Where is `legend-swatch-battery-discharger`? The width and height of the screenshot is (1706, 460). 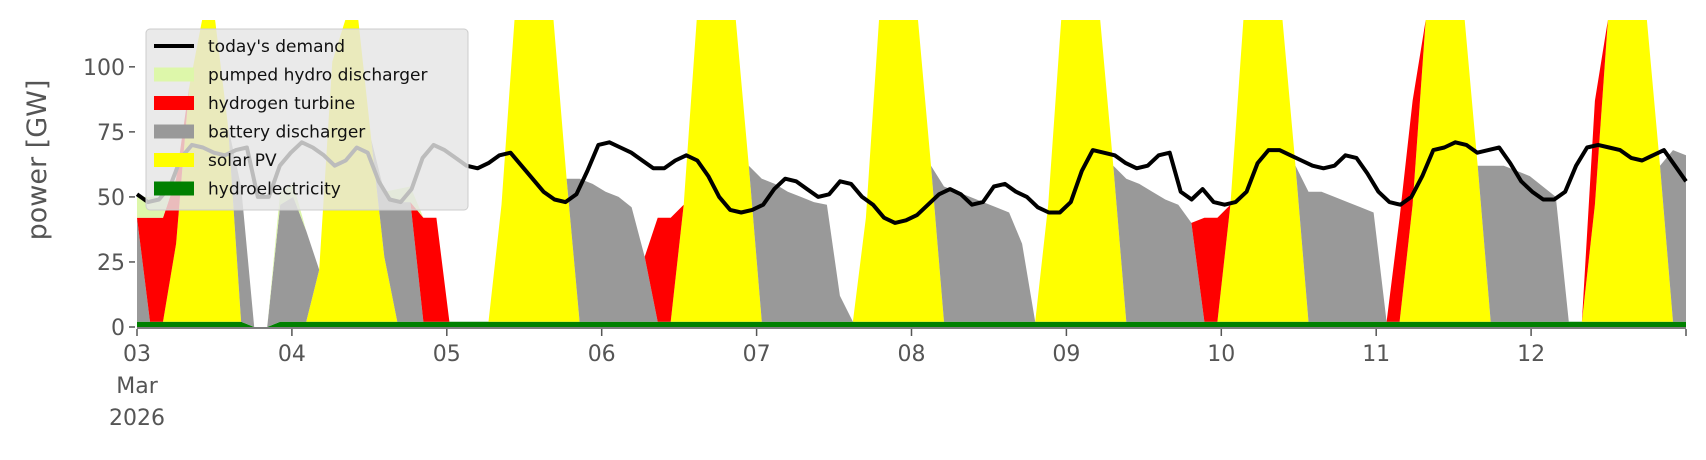 legend-swatch-battery-discharger is located at coordinates (174, 131).